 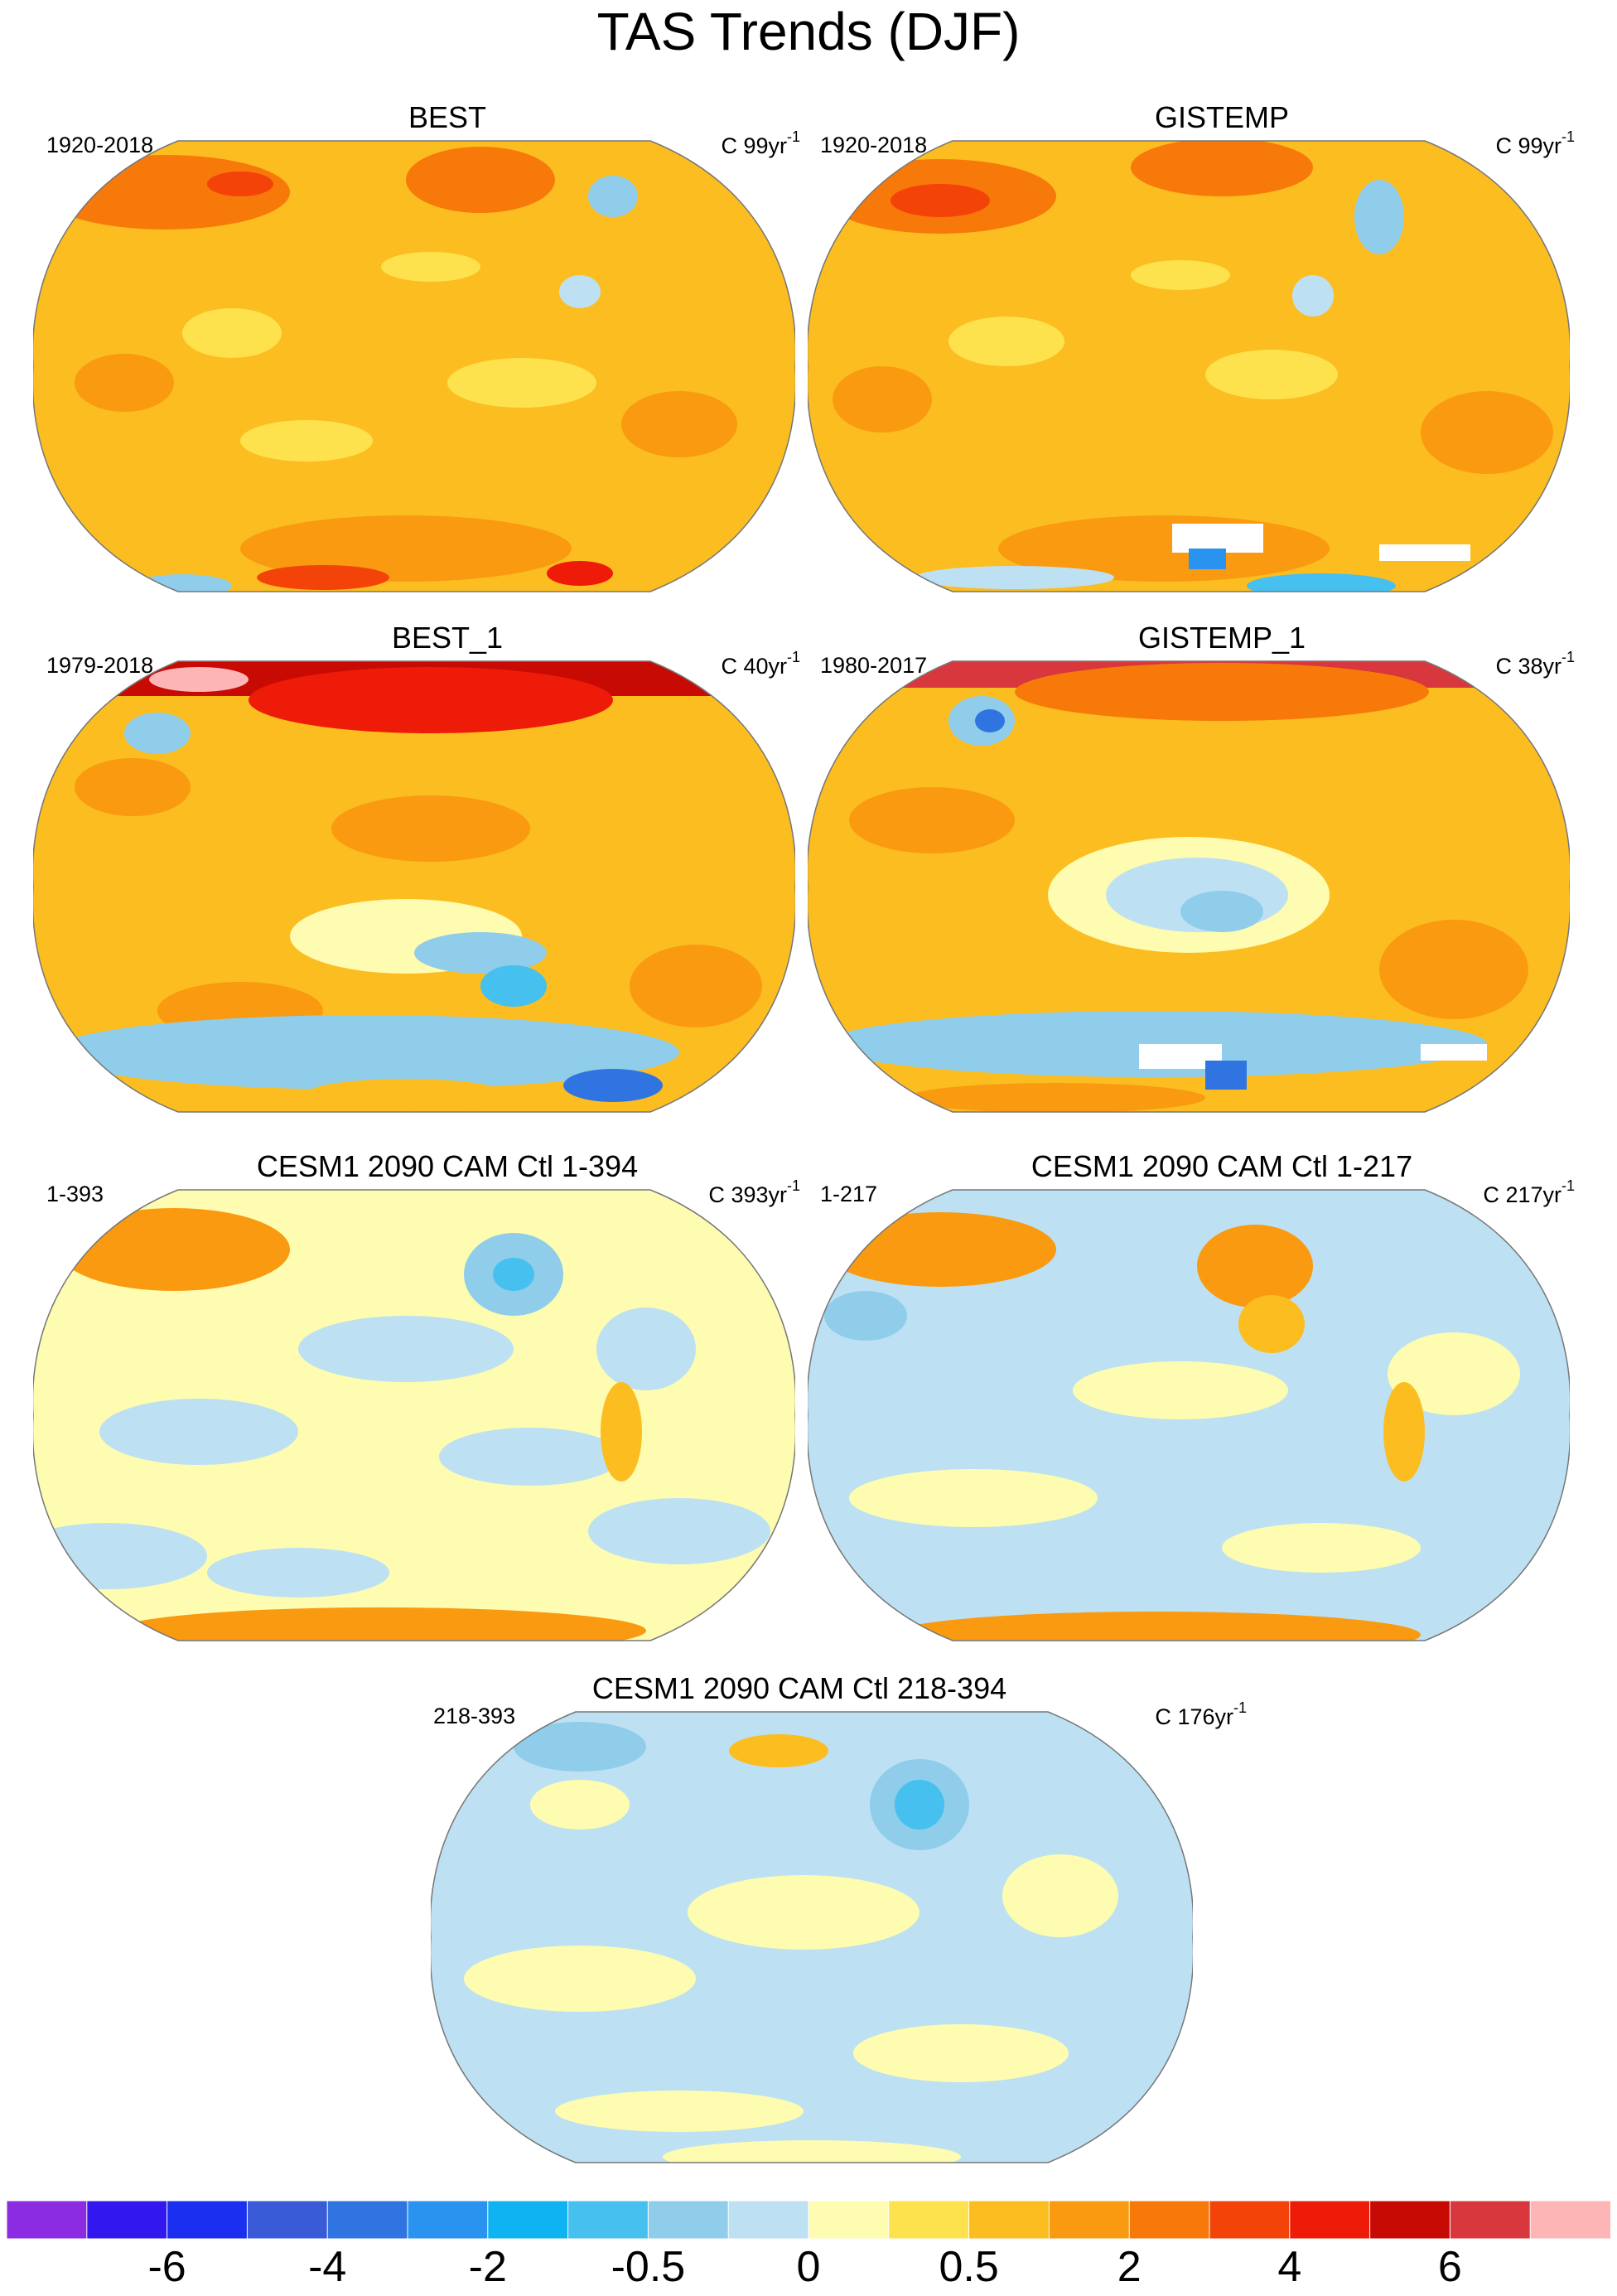 I want to click on colorbar-tick-label: 0, so click(x=808, y=2267).